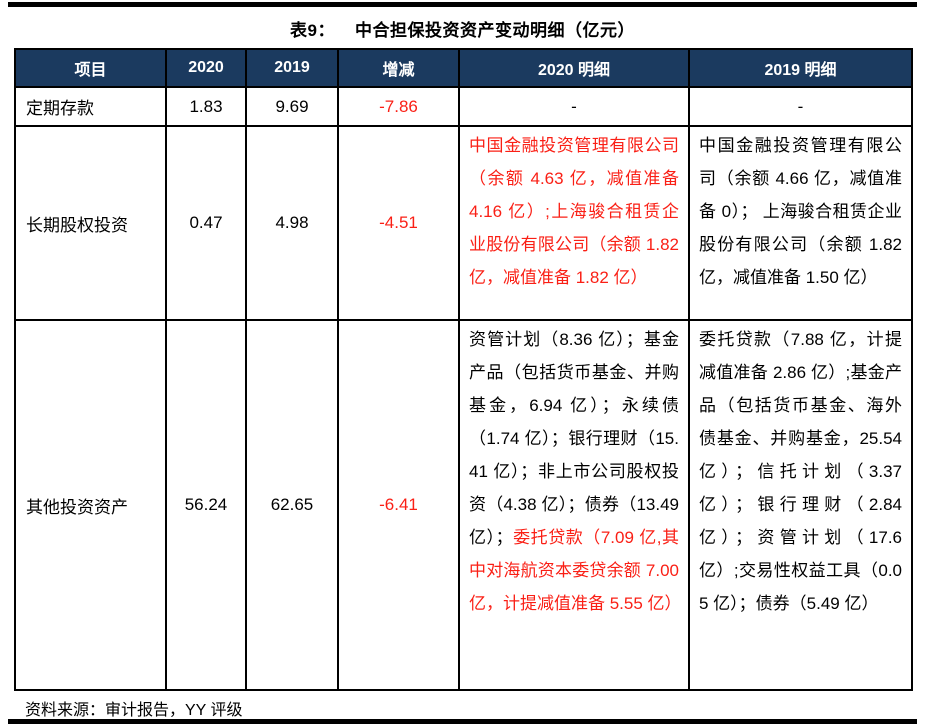  Describe the element at coordinates (90, 505) in the screenshot. I see `row-item-label: 其他投资资产` at that location.